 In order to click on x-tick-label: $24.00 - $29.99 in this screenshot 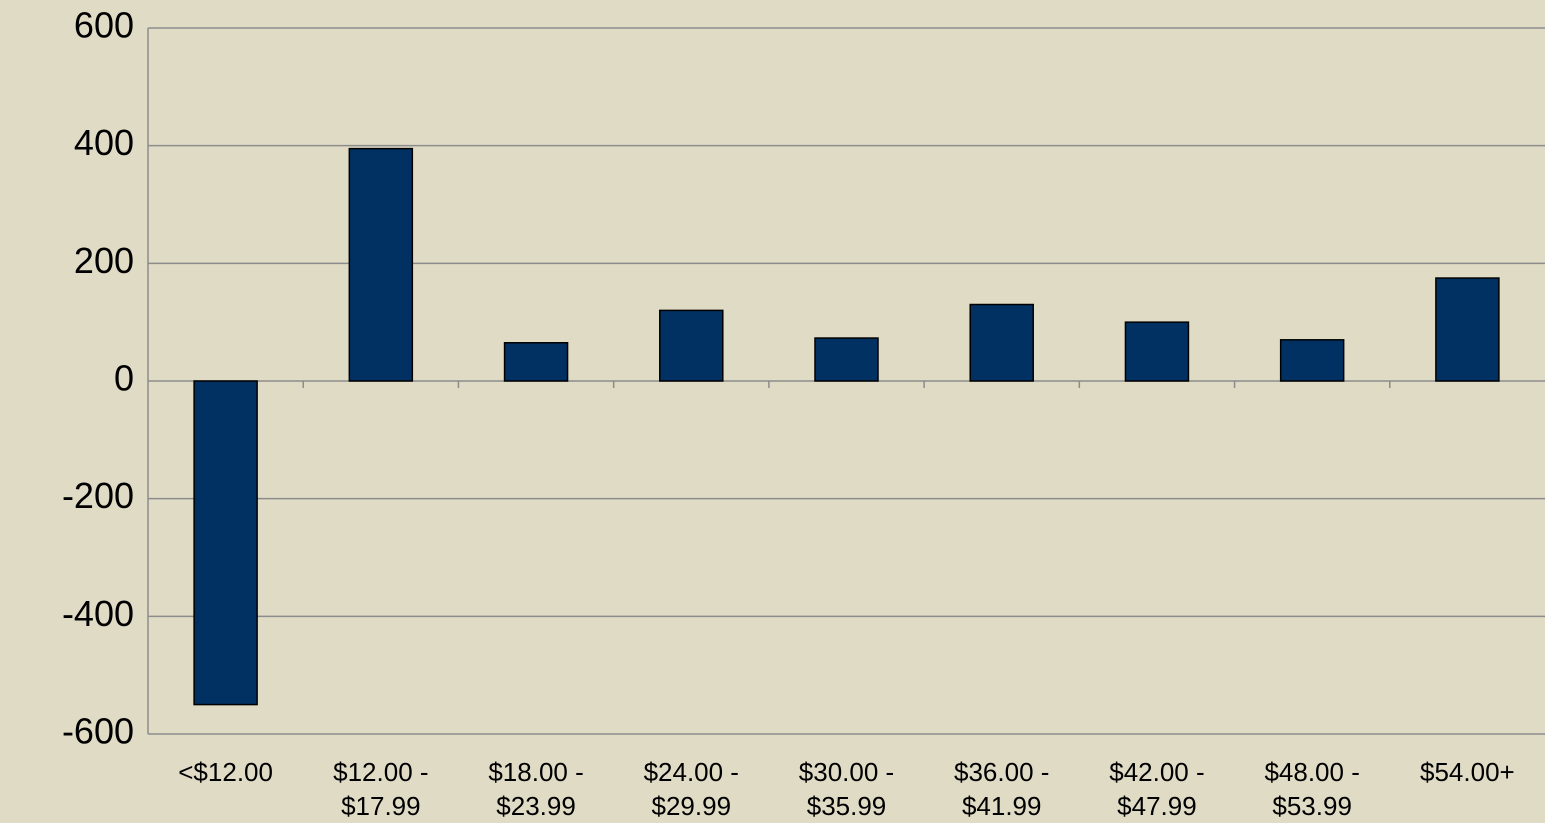, I will do `click(691, 789)`.